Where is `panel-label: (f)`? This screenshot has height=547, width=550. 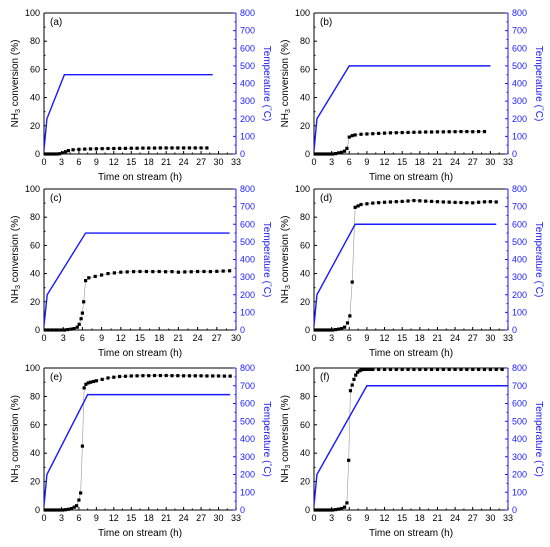
panel-label: (f) is located at coordinates (324, 377).